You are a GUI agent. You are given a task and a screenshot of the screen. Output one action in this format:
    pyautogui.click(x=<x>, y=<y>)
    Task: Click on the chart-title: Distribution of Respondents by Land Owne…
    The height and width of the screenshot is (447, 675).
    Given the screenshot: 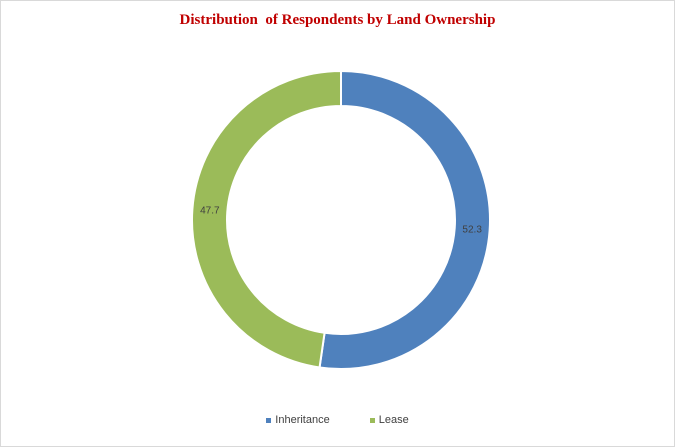 What is the action you would take?
    pyautogui.click(x=337, y=20)
    